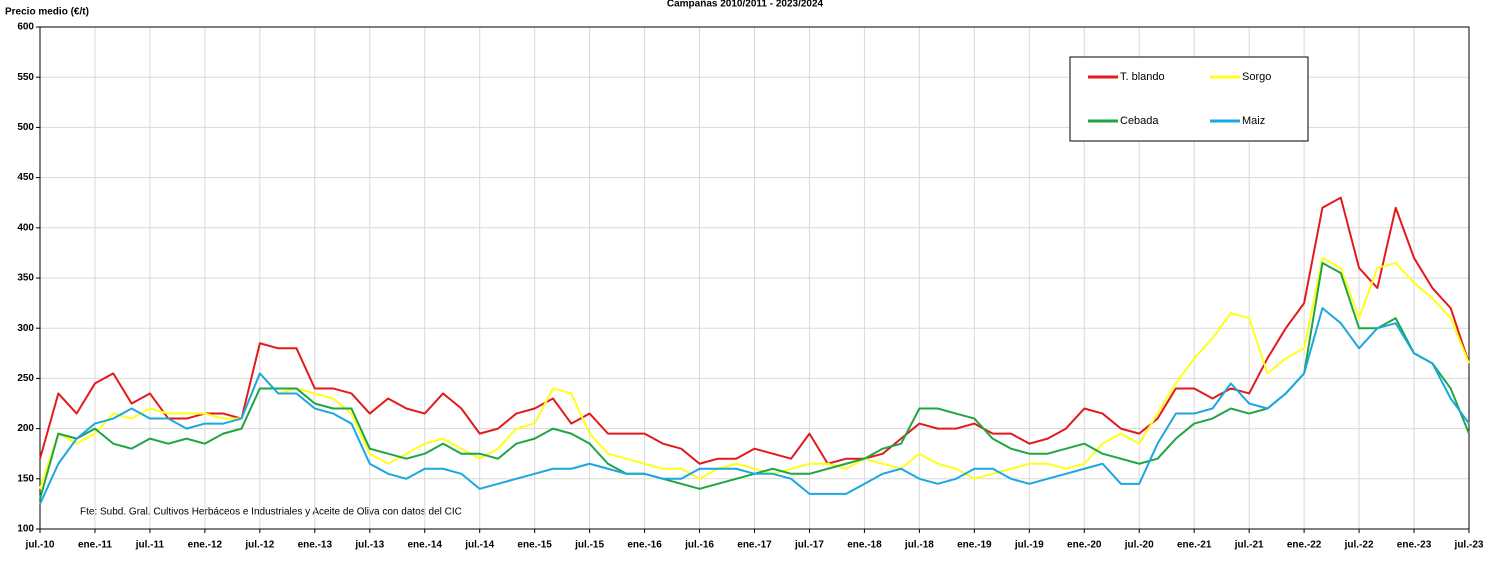 Image resolution: width=1489 pixels, height=564 pixels. I want to click on y-tick-label: 300, so click(25, 328).